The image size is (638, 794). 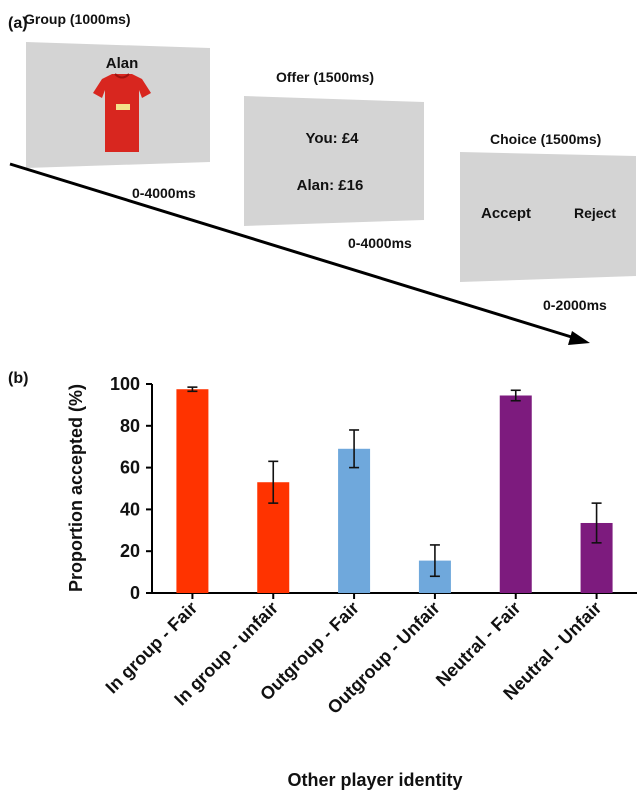 I want to click on y-tick-label: 80, so click(x=130, y=426).